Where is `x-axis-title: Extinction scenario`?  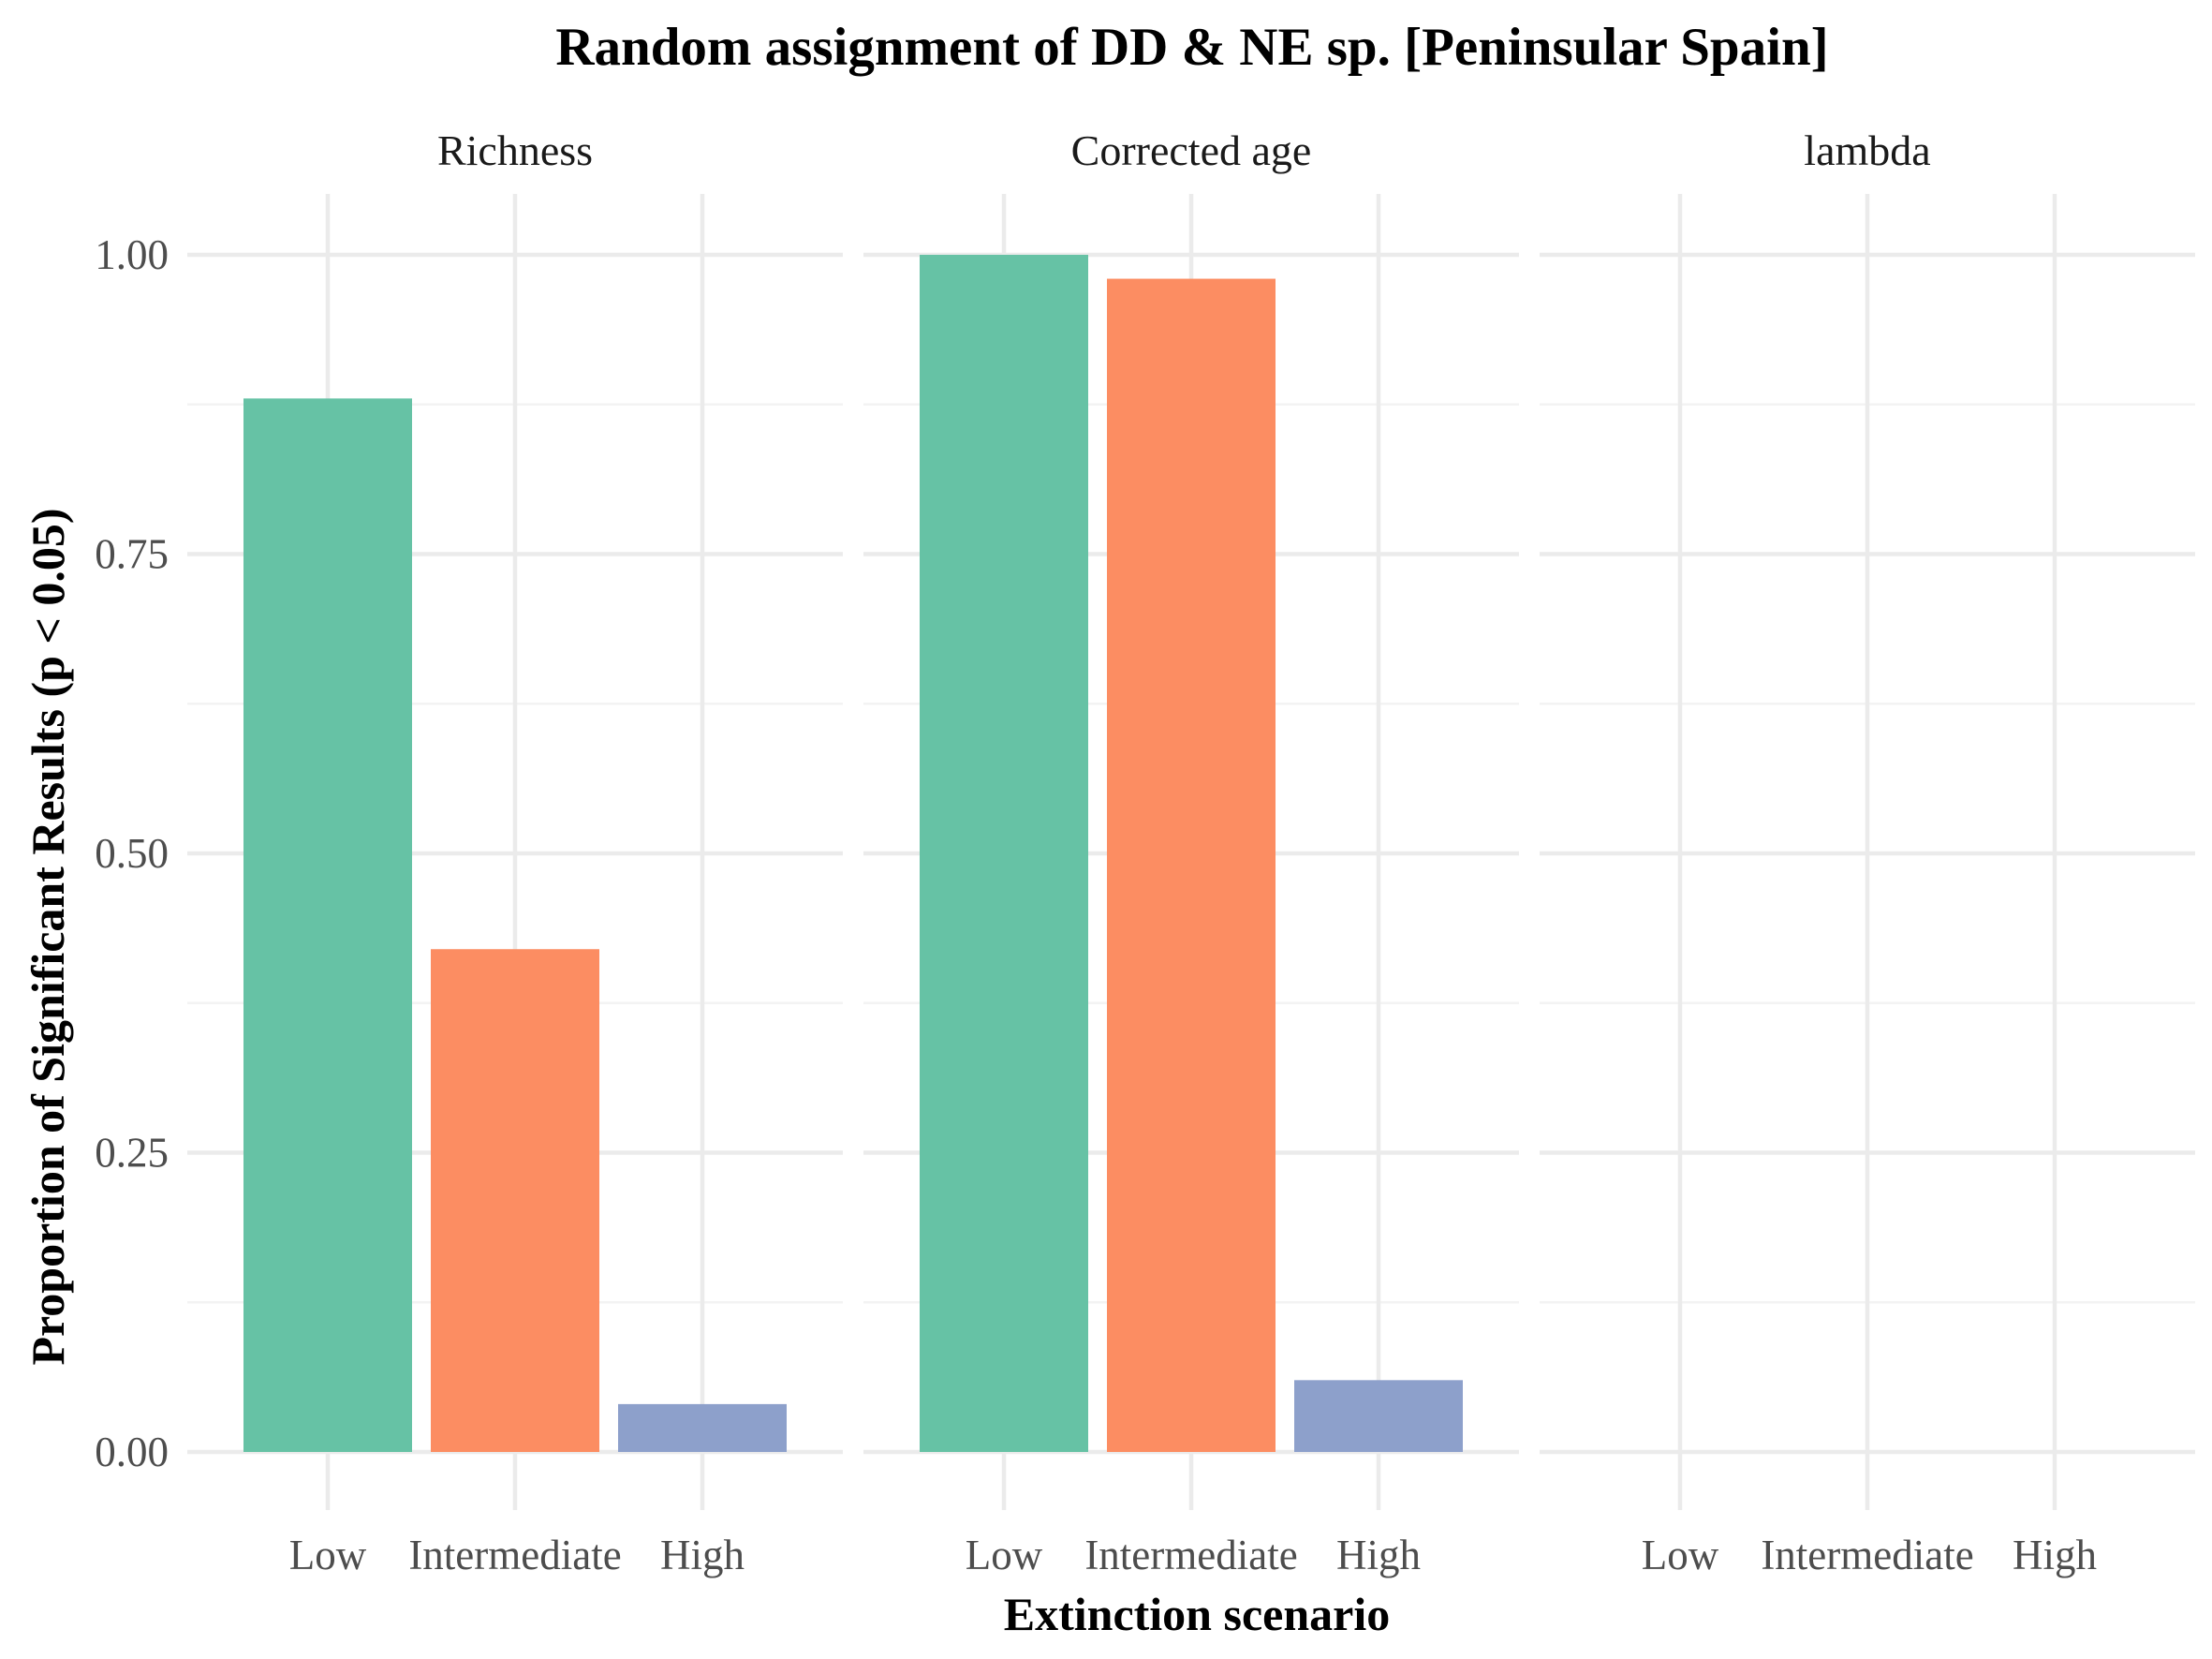
x-axis-title: Extinction scenario is located at coordinates (1197, 1614).